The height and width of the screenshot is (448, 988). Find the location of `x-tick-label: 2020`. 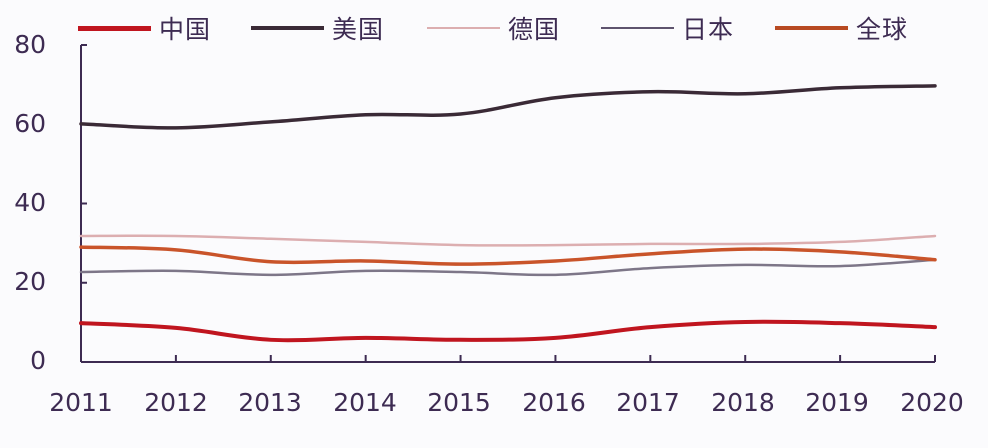

x-tick-label: 2020 is located at coordinates (932, 402).